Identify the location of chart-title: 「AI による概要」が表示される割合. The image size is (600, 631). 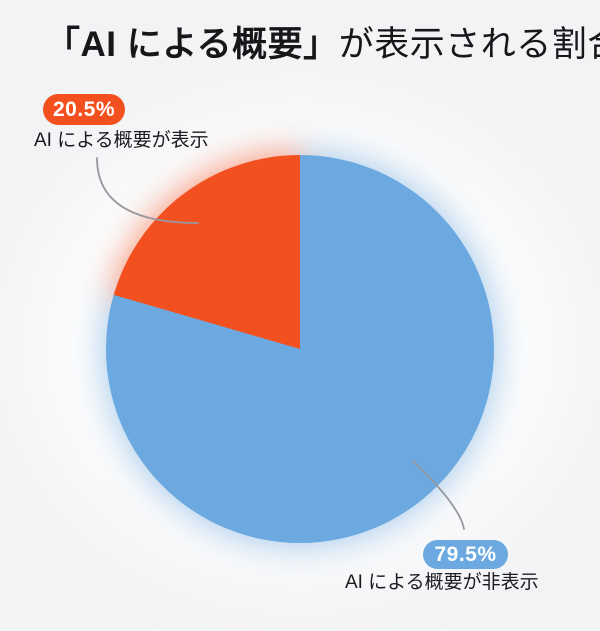
(322, 45).